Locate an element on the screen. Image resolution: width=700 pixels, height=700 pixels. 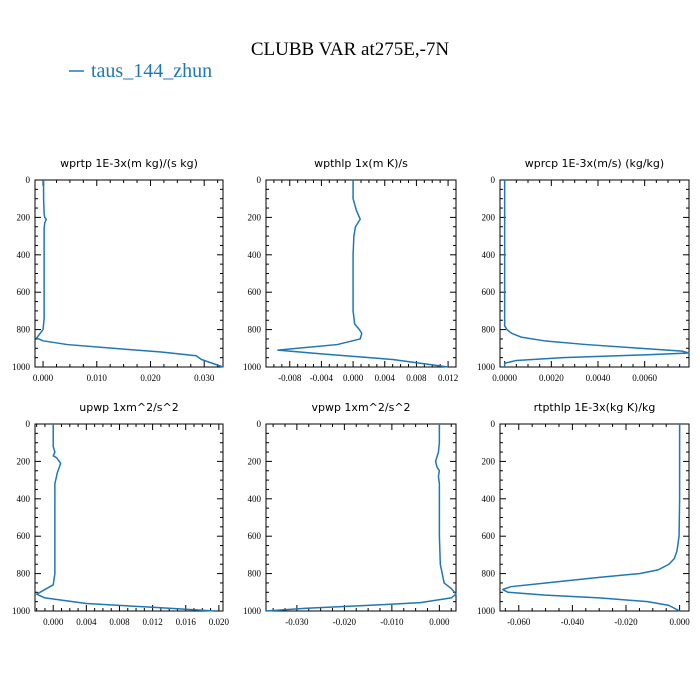
legend-label: taus_144_zhun is located at coordinates (151, 71).